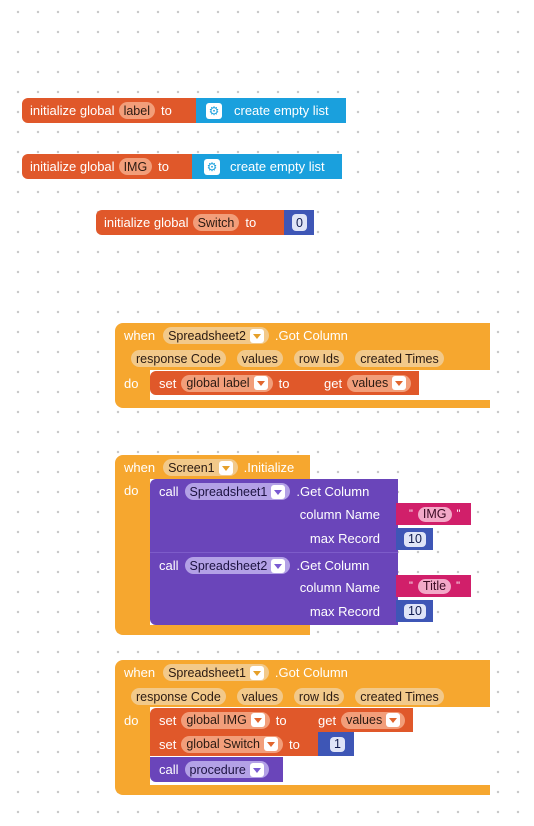  I want to click on set-target-dropdown: global label, so click(227, 383).